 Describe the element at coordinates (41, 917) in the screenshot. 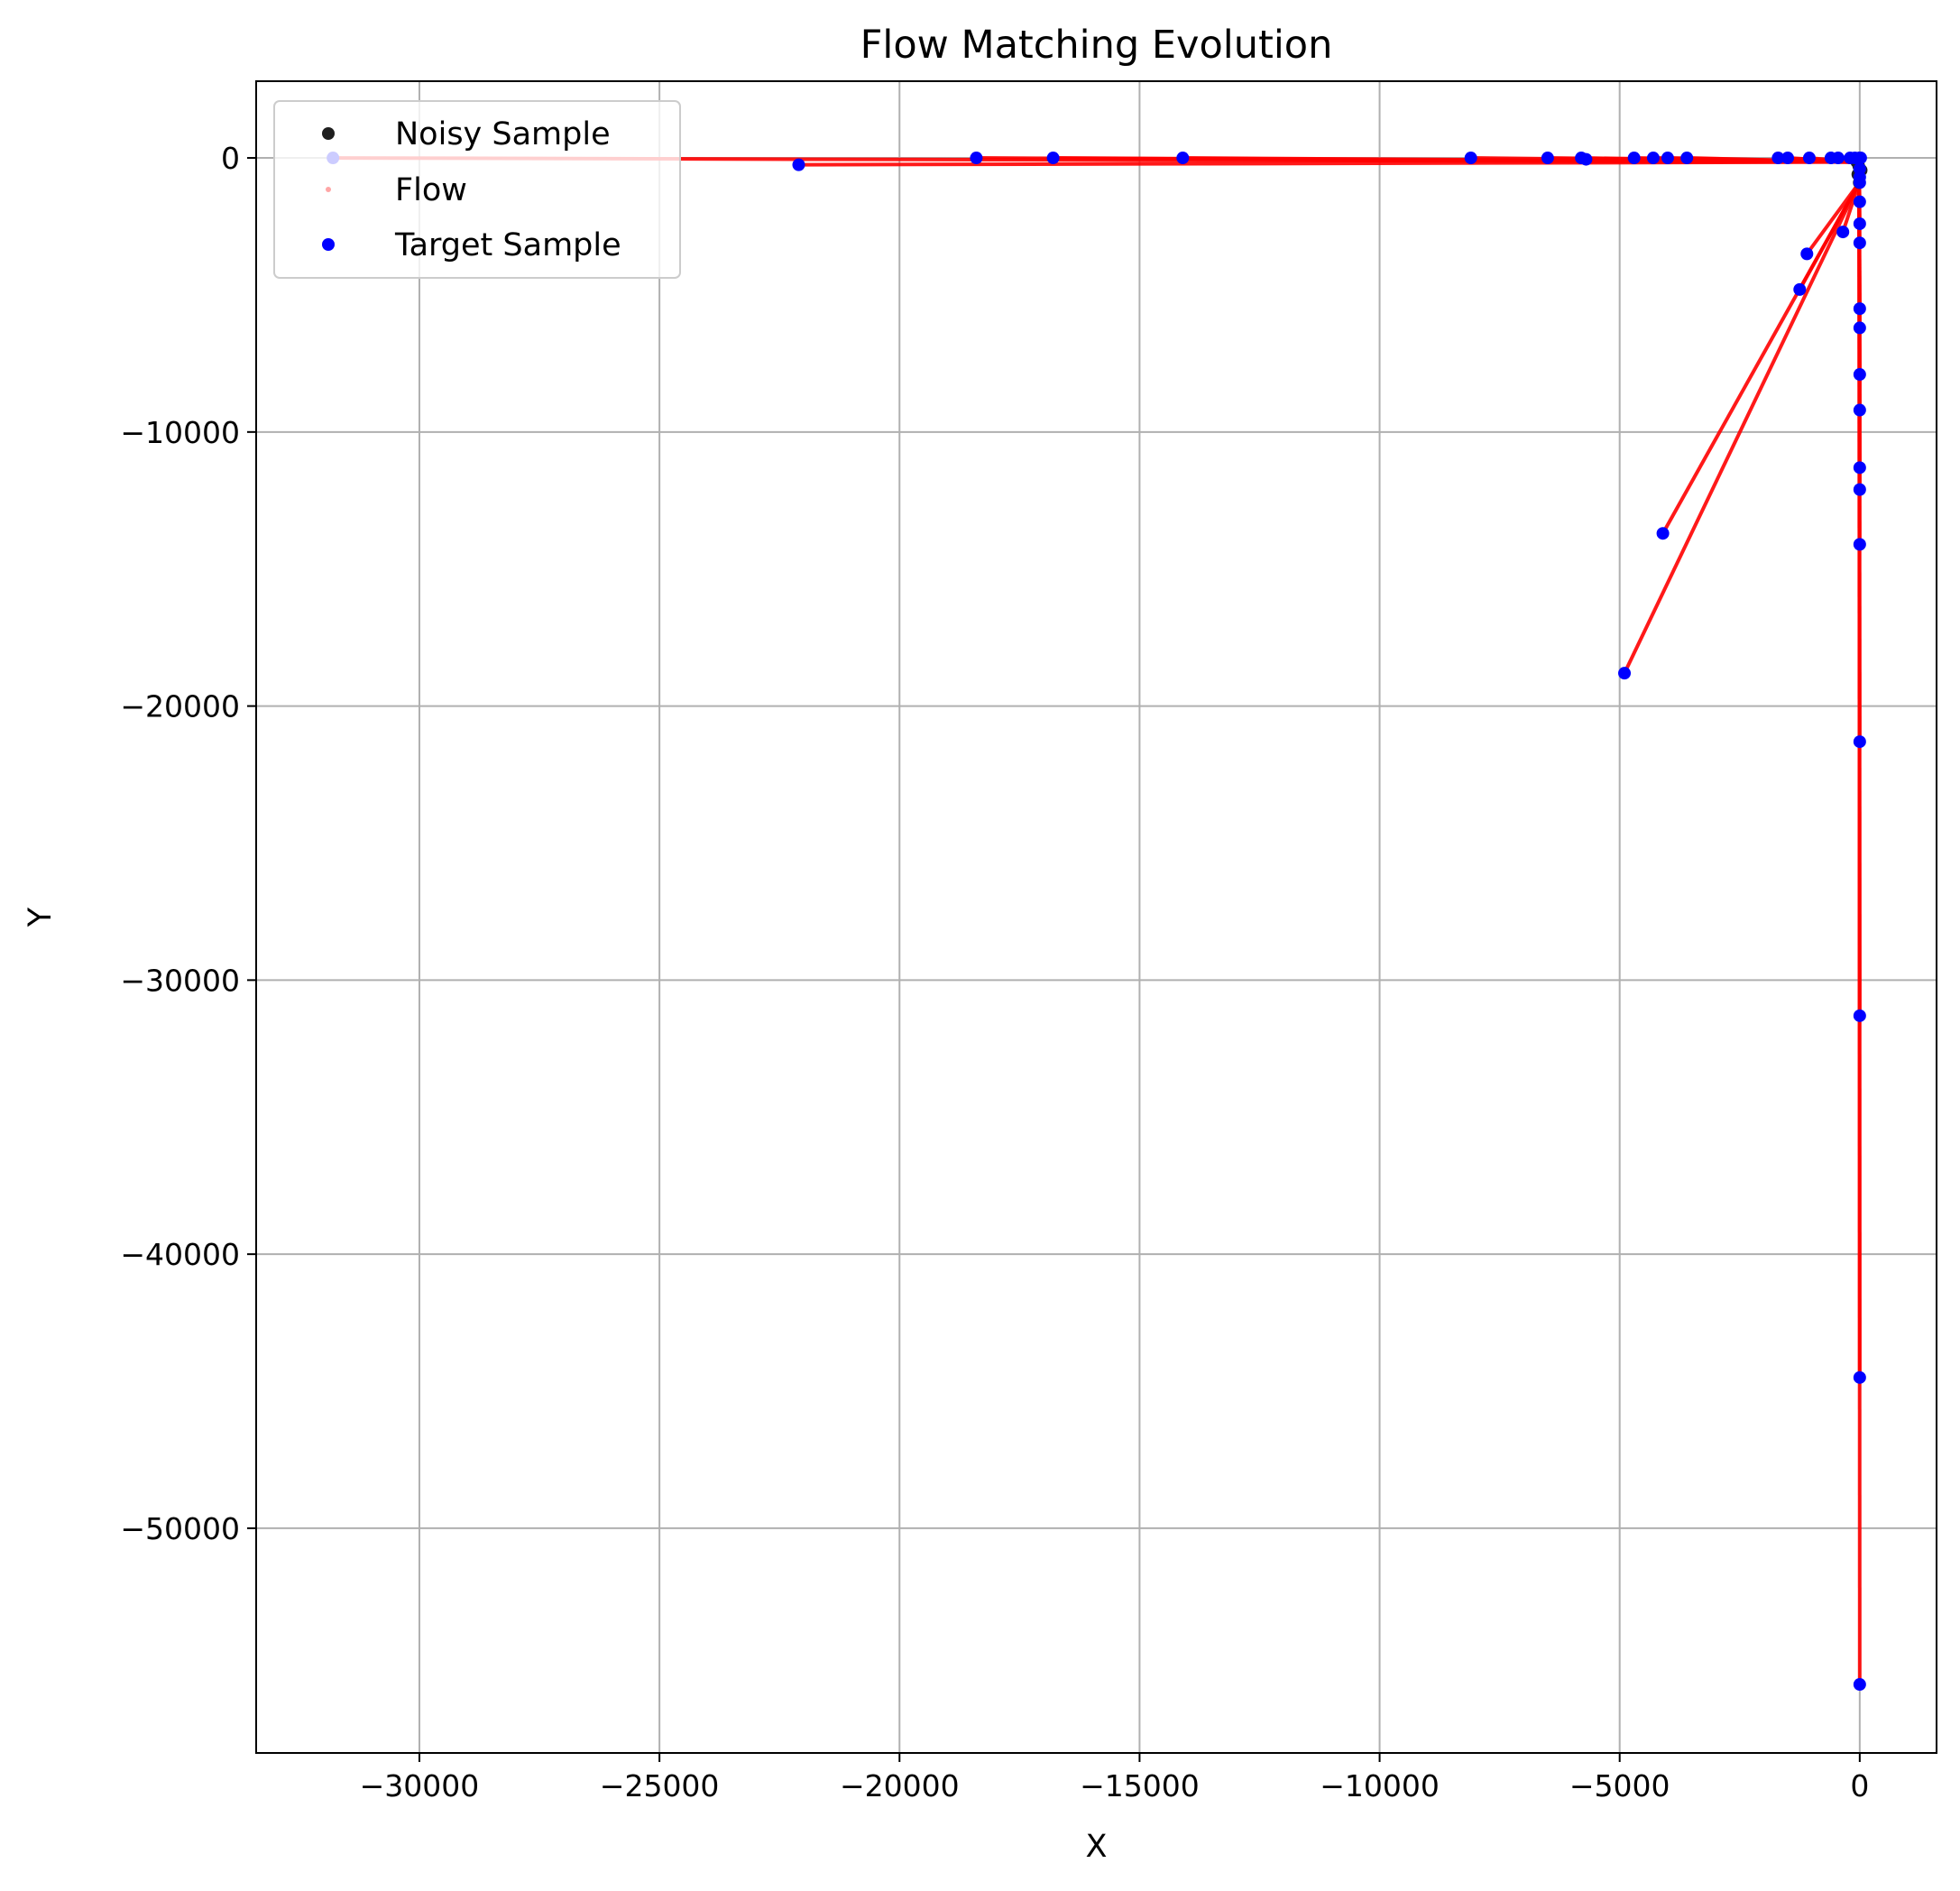

I see `y-axis-label: Y` at that location.